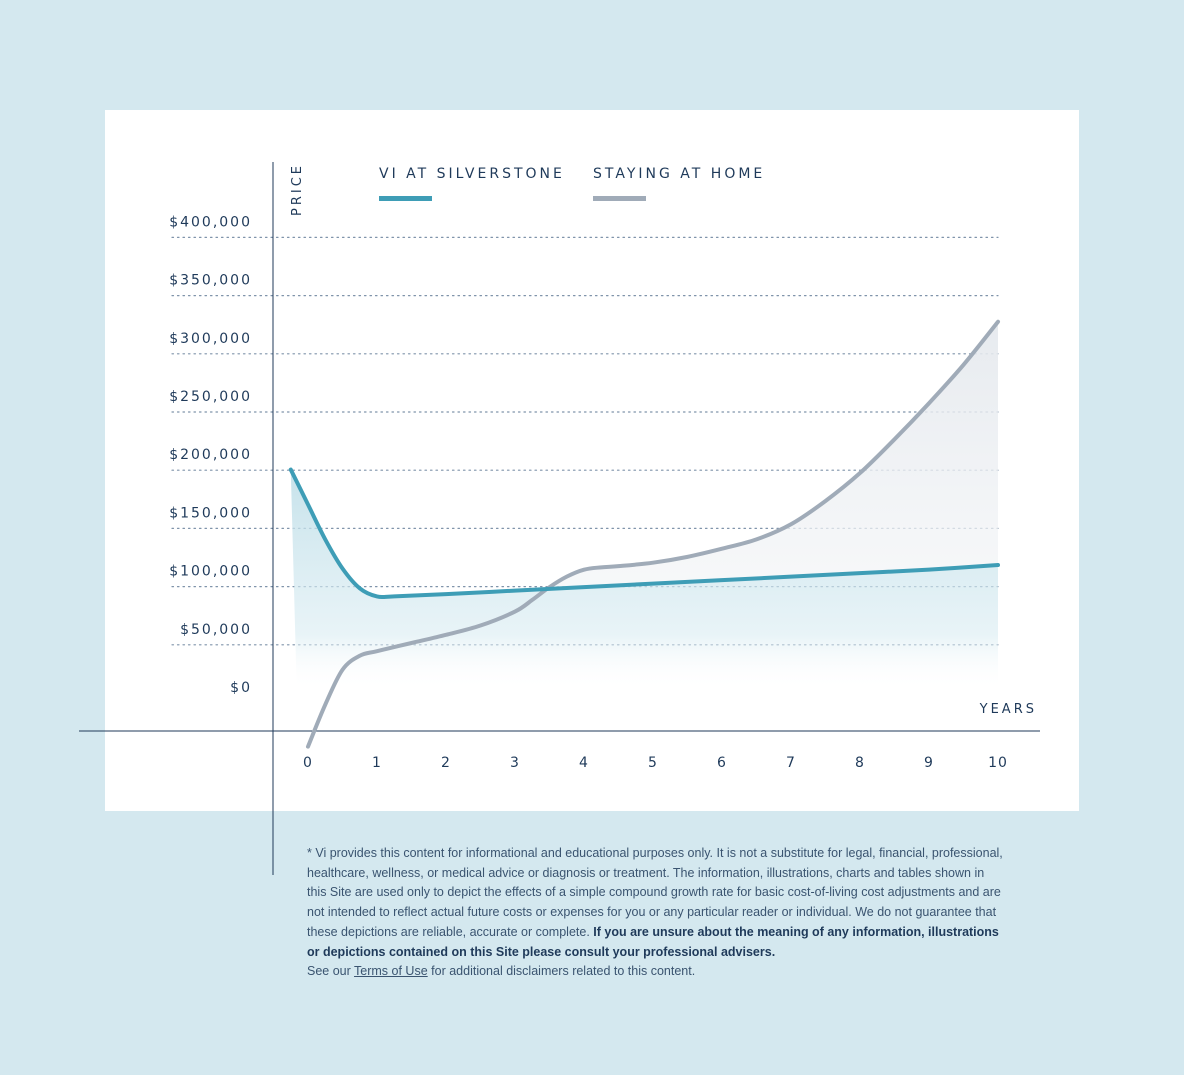 The image size is (1184, 1075). I want to click on y-tick-label: $0, so click(241, 688).